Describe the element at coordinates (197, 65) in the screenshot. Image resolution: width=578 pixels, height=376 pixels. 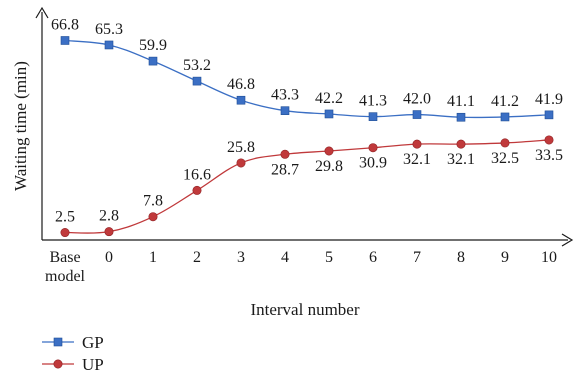
I see `data-label-gp: 53.2` at that location.